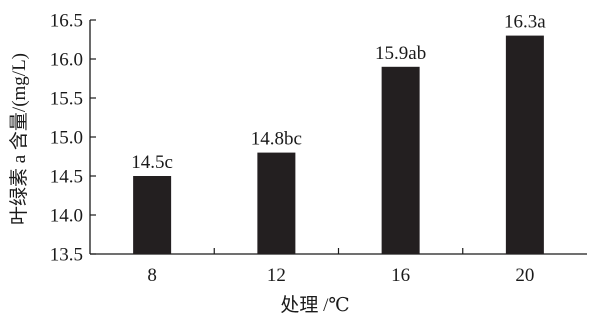 This screenshot has width=603, height=322. Describe the element at coordinates (66, 216) in the screenshot. I see `y-tick-label: 14.0` at that location.